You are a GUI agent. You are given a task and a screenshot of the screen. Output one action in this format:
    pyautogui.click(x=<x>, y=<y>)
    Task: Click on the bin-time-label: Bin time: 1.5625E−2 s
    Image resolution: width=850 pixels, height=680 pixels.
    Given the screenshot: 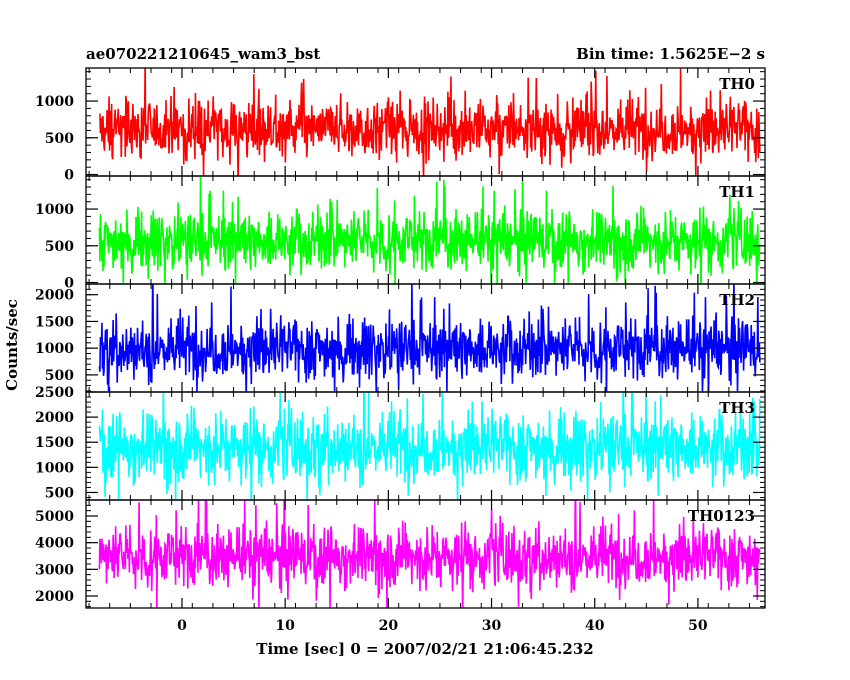 What is the action you would take?
    pyautogui.click(x=670, y=54)
    